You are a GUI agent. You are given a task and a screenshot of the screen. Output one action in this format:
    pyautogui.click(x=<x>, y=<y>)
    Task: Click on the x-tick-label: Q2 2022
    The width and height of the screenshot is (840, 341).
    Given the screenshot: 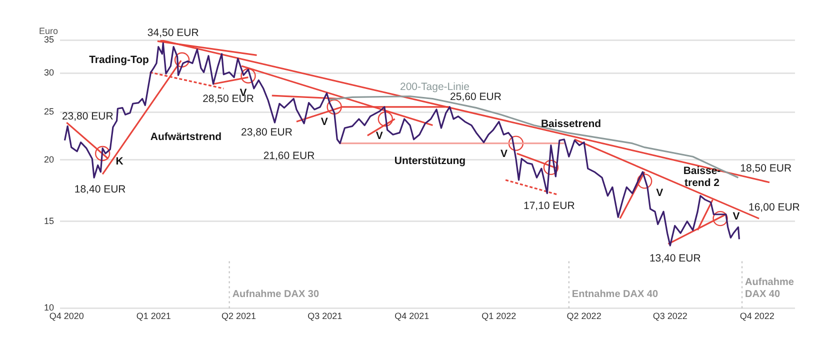 What is the action you would take?
    pyautogui.click(x=584, y=316)
    